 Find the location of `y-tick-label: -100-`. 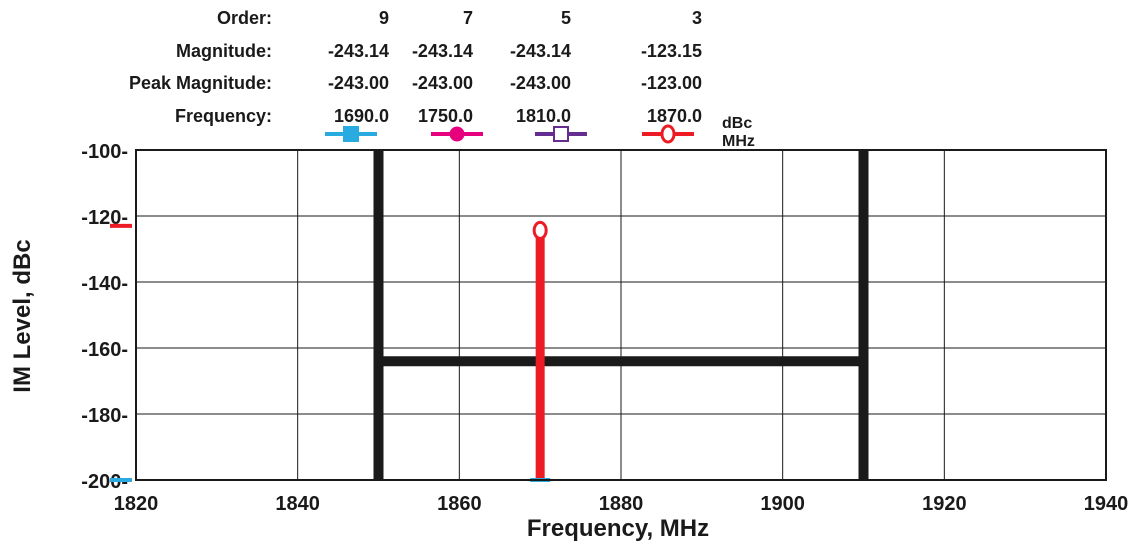

y-tick-label: -100- is located at coordinates (104, 152).